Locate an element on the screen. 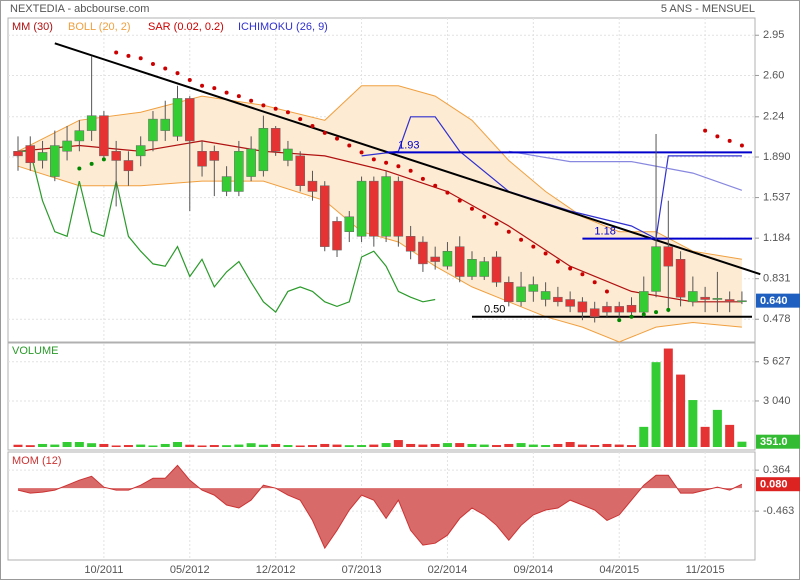  y-tick-label: 1.537 is located at coordinates (777, 197).